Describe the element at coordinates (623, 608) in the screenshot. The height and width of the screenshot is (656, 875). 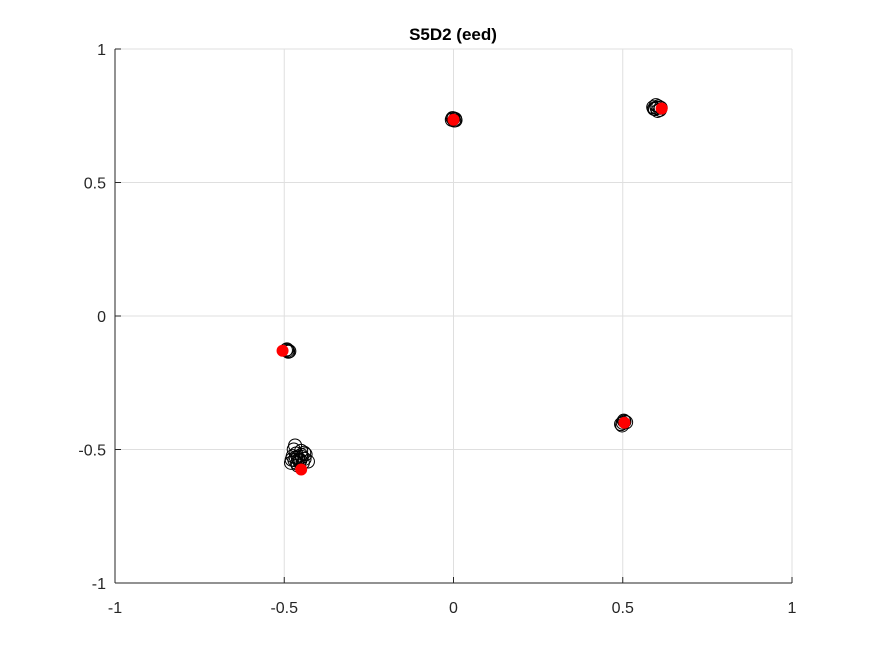
I see `x-tick-label: 0.5` at that location.